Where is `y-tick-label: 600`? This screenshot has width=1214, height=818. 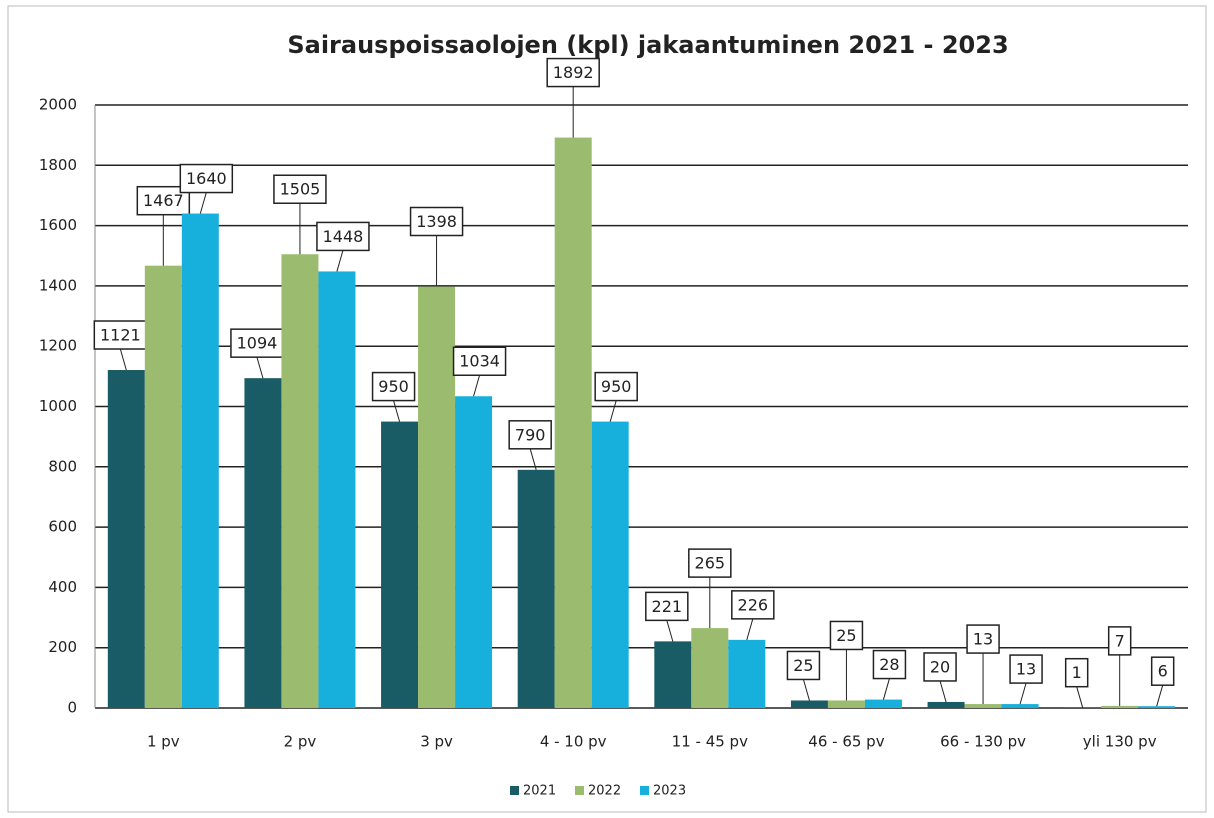 y-tick-label: 600 is located at coordinates (62, 527).